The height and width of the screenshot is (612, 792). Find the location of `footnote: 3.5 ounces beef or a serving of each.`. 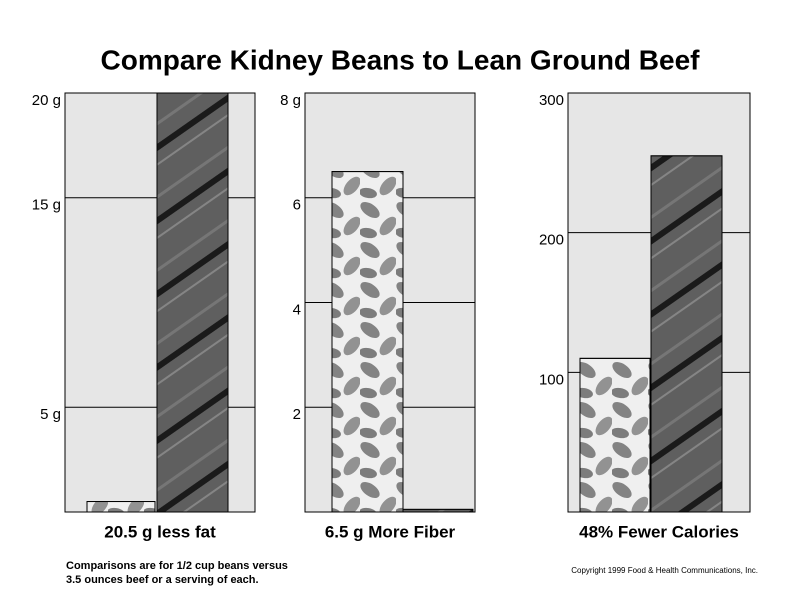

footnote: 3.5 ounces beef or a serving of each. is located at coordinates (162, 580).